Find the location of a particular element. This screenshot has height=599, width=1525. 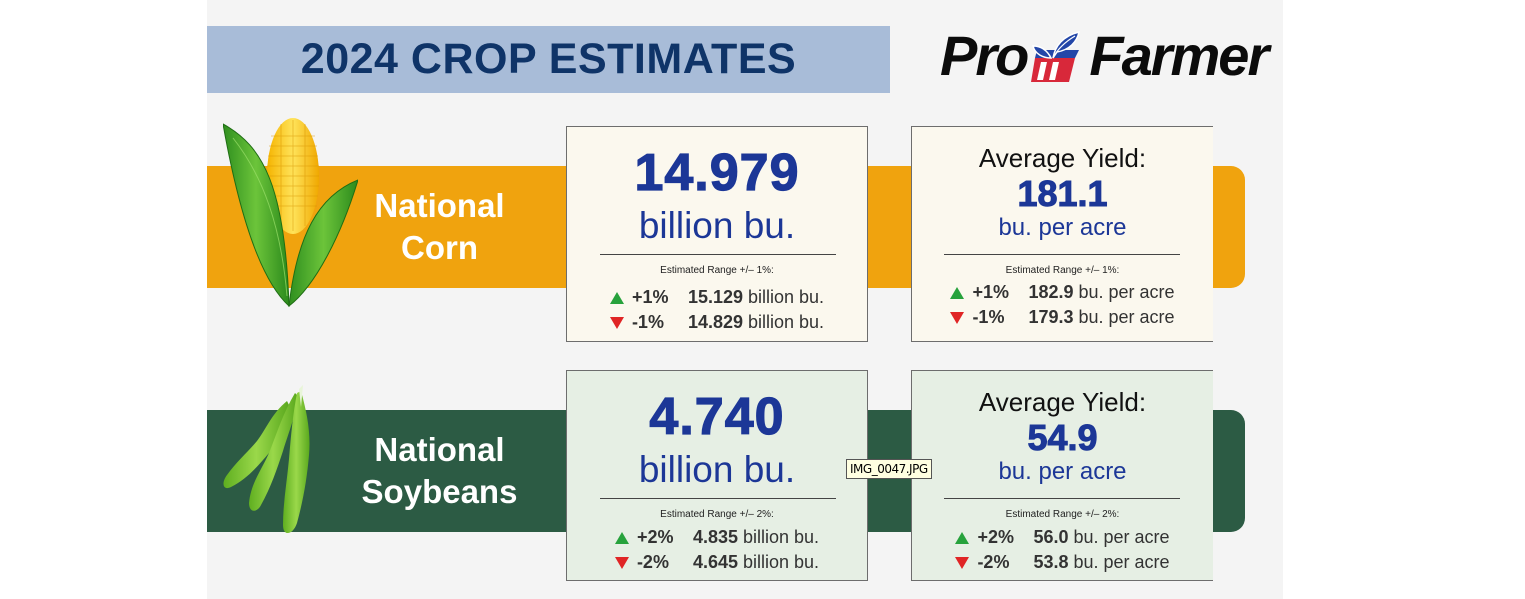

pro-farmer-logo: Pro Farmer is located at coordinates (1104, 55).